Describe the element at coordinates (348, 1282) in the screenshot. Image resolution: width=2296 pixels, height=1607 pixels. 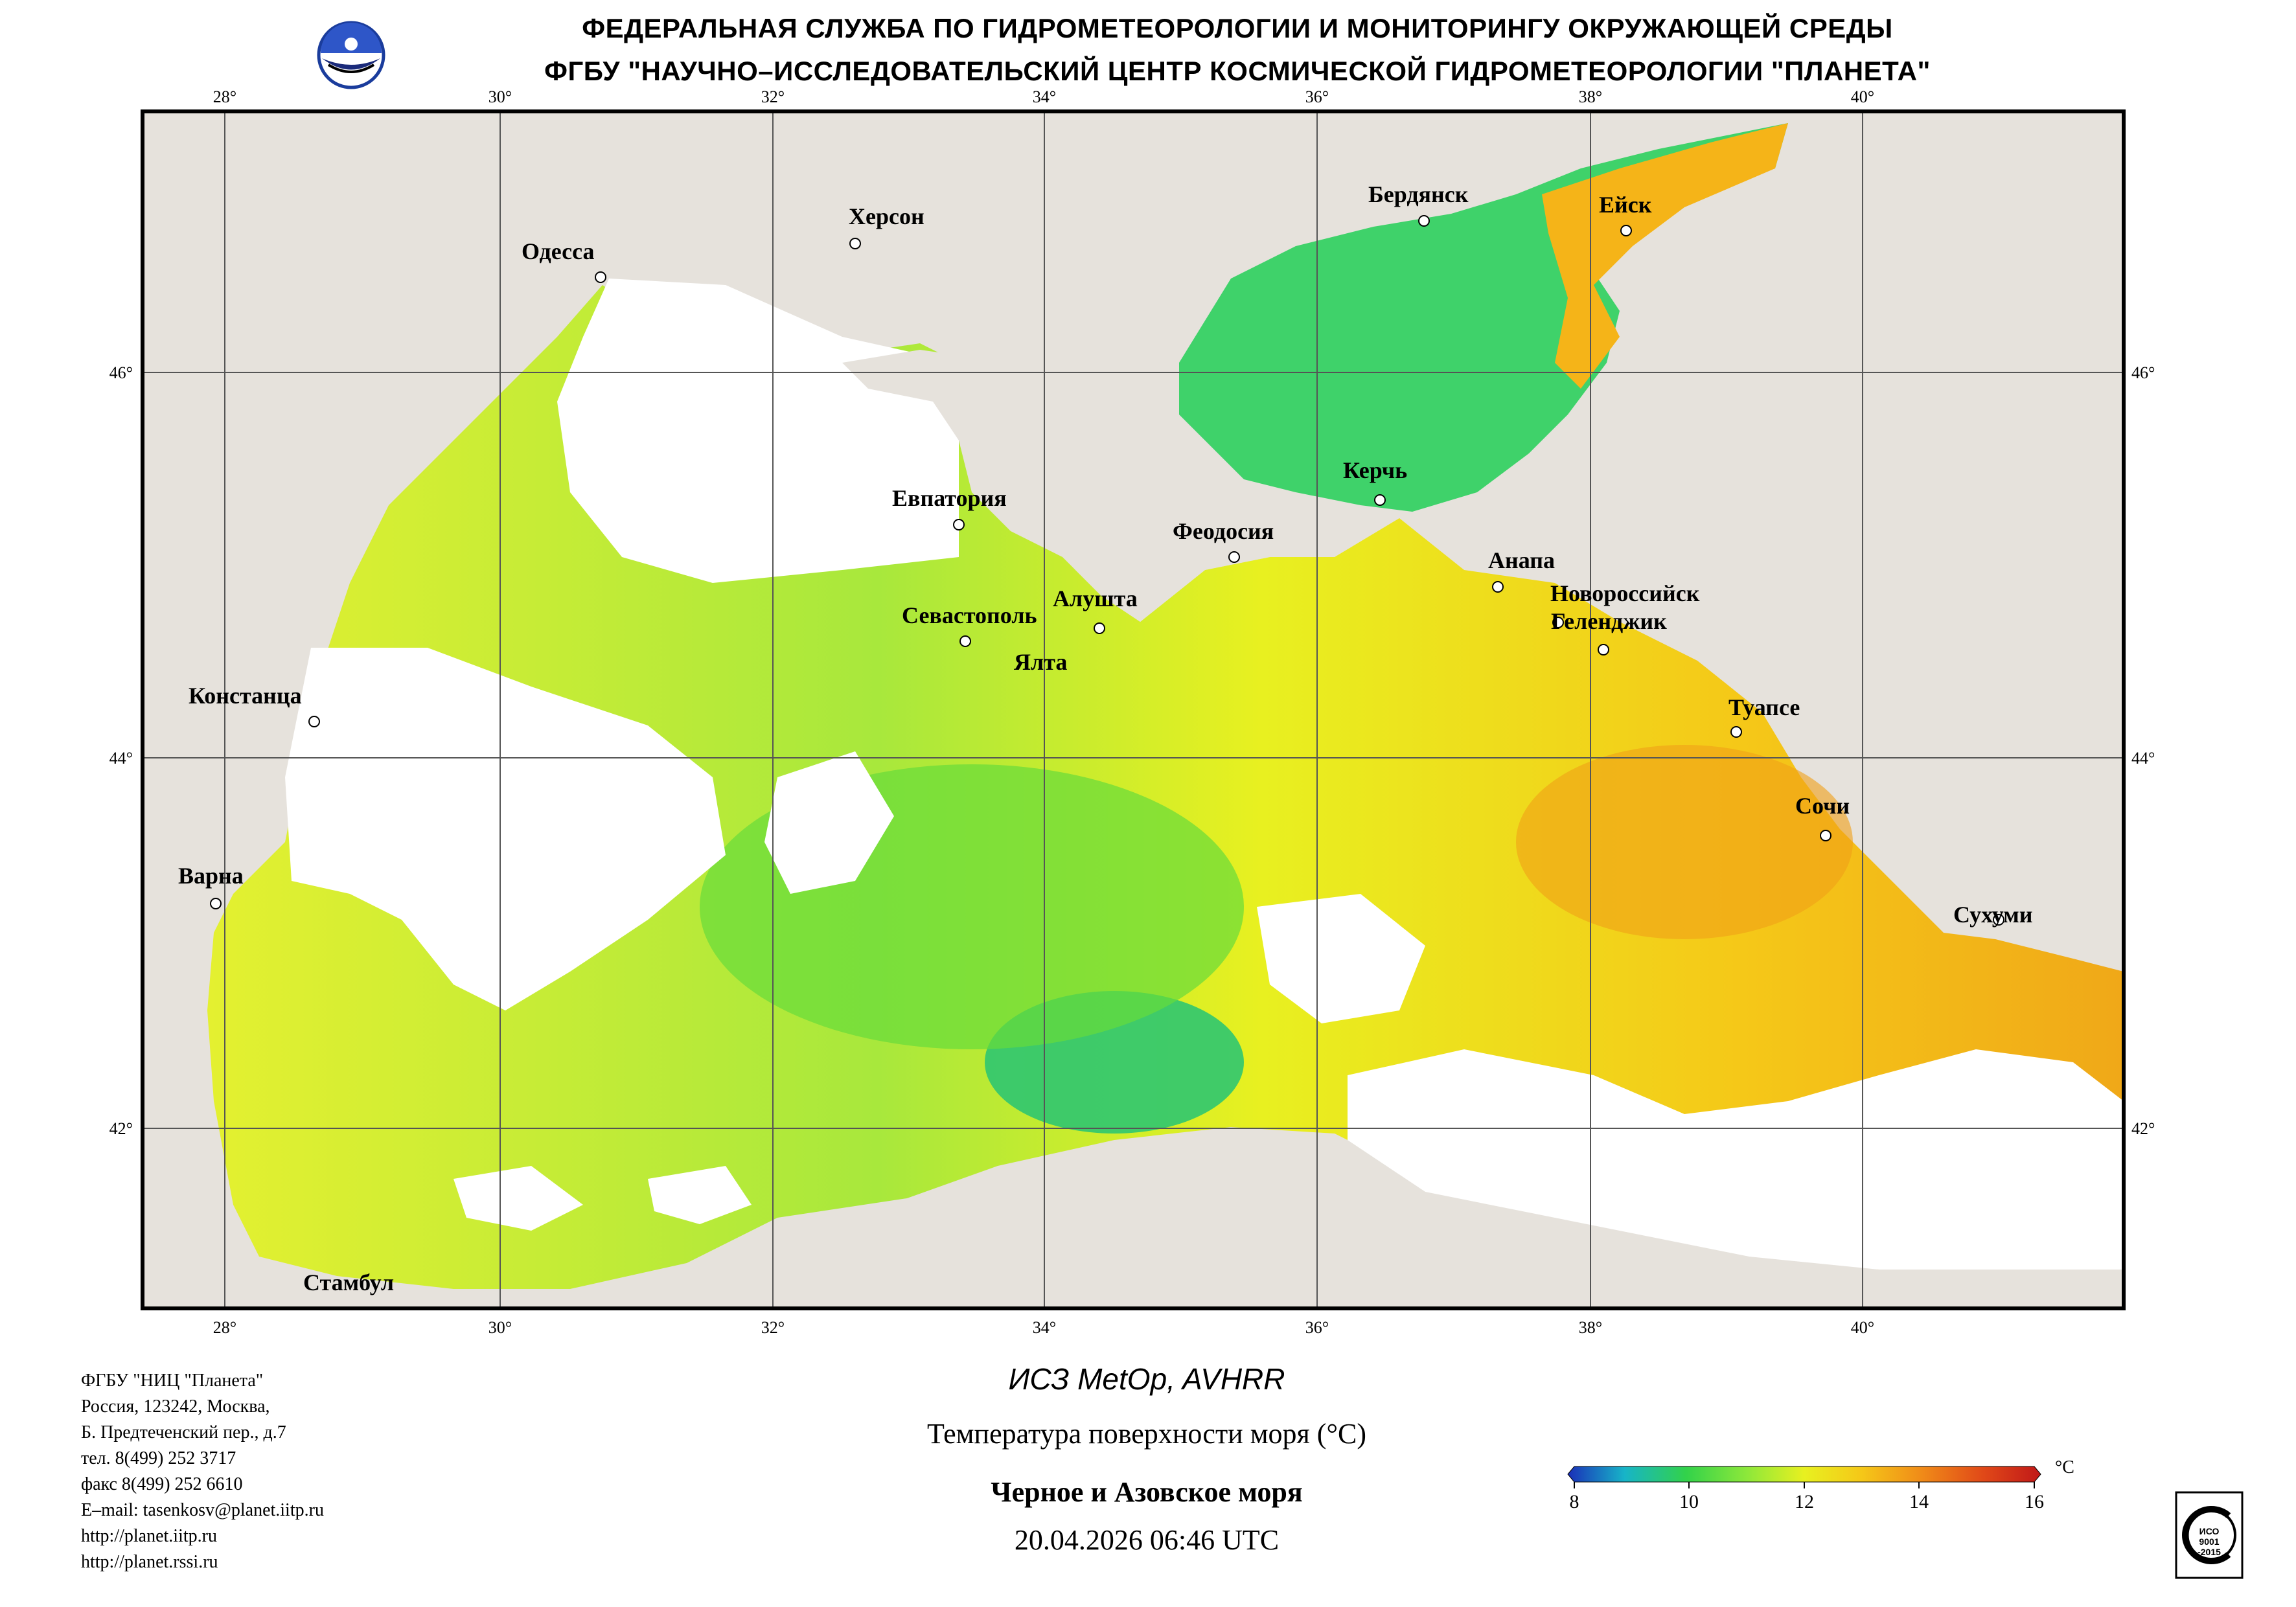
I see `city-label: Стамбул` at that location.